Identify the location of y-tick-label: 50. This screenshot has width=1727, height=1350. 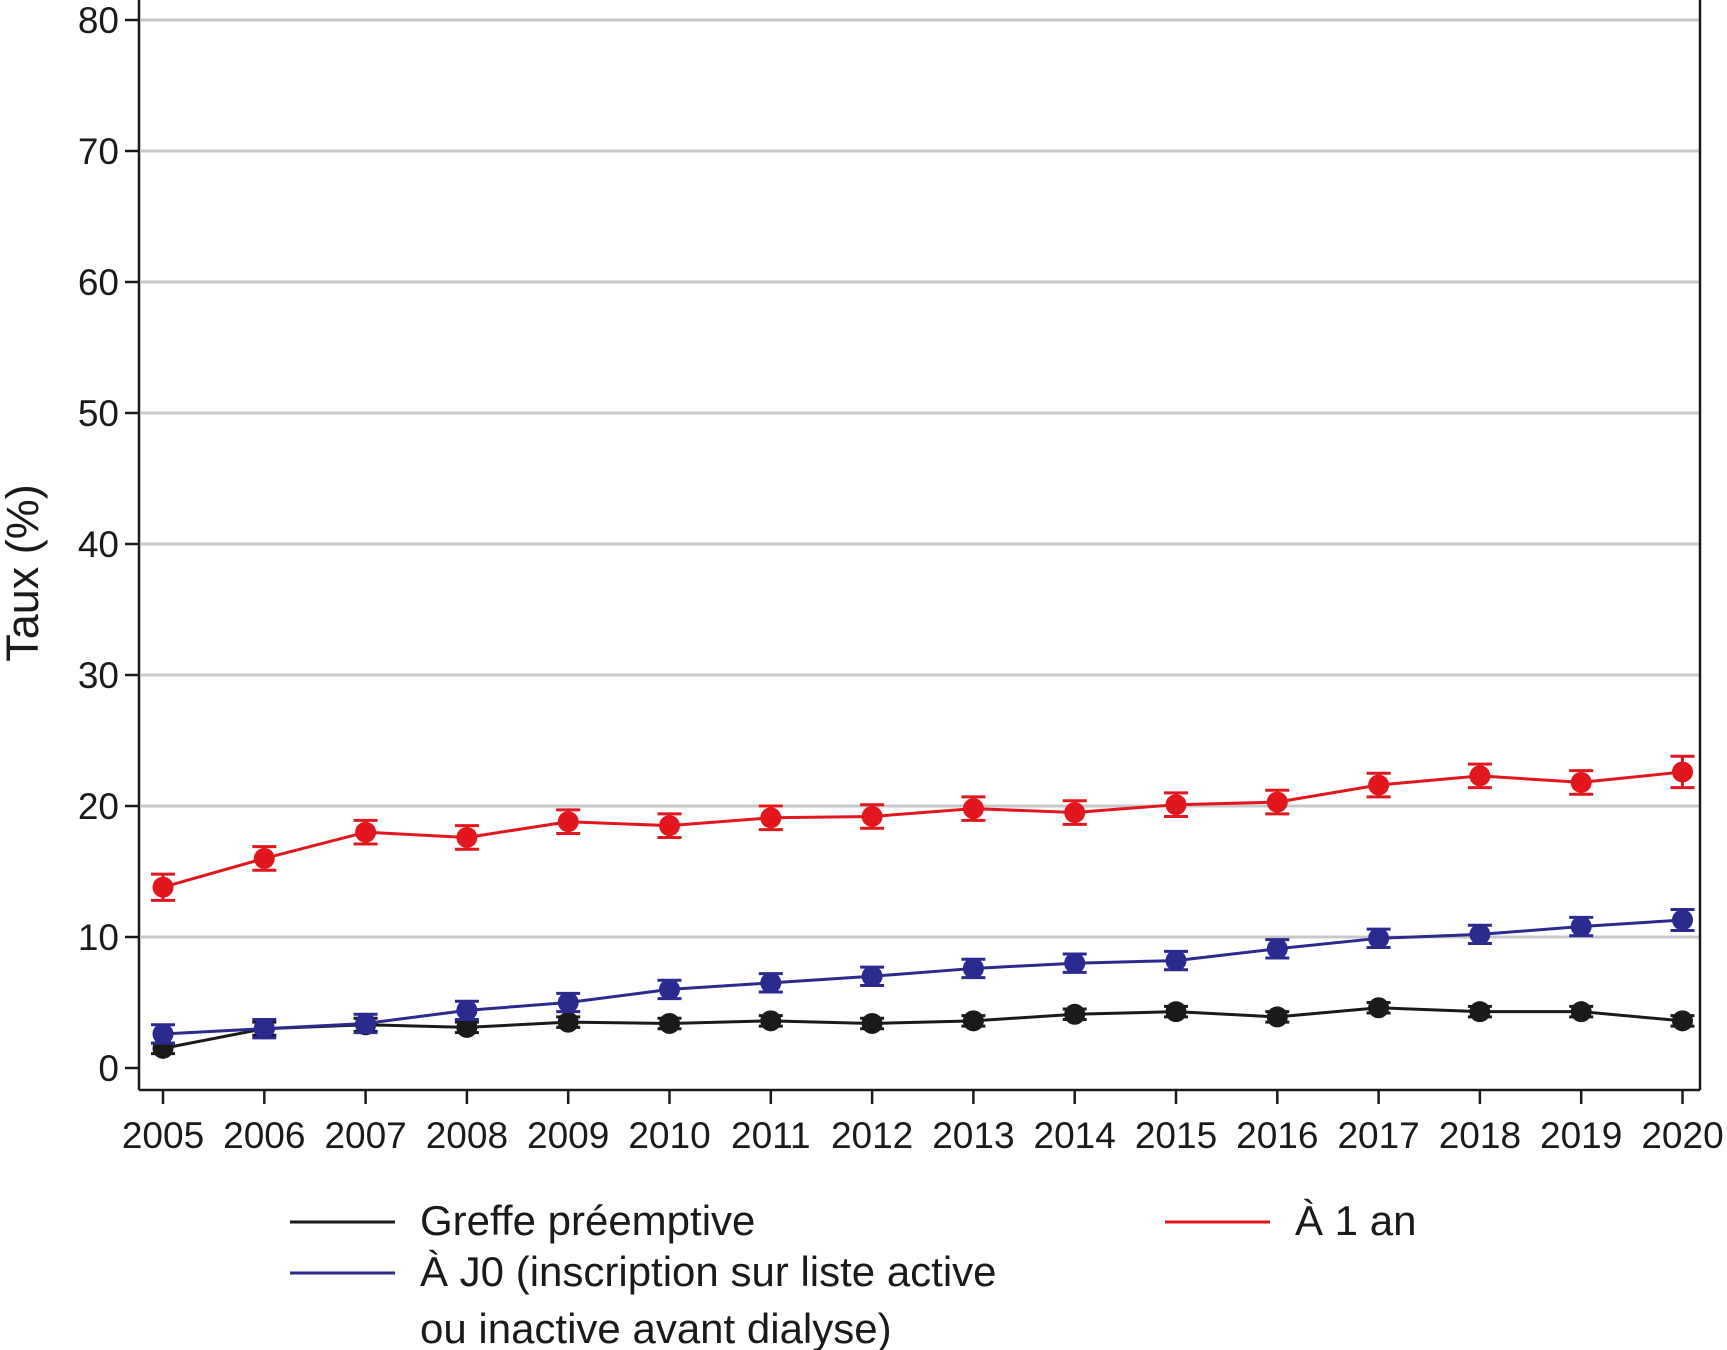
(98, 413).